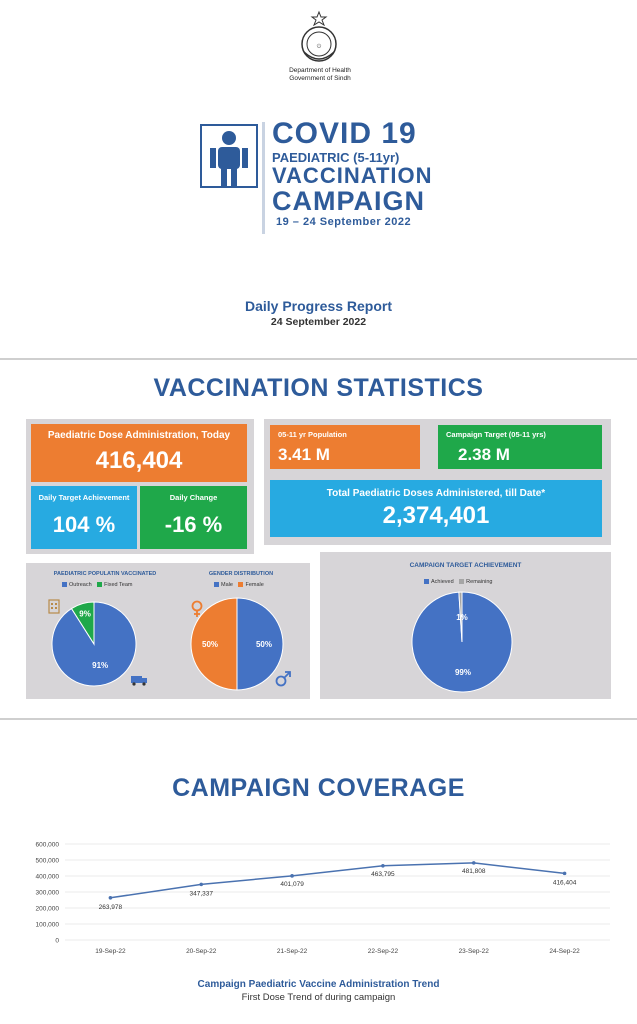 Image resolution: width=637 pixels, height=1024 pixels. I want to click on population-pie-legend: Outreach Fixed Team, so click(95, 585).